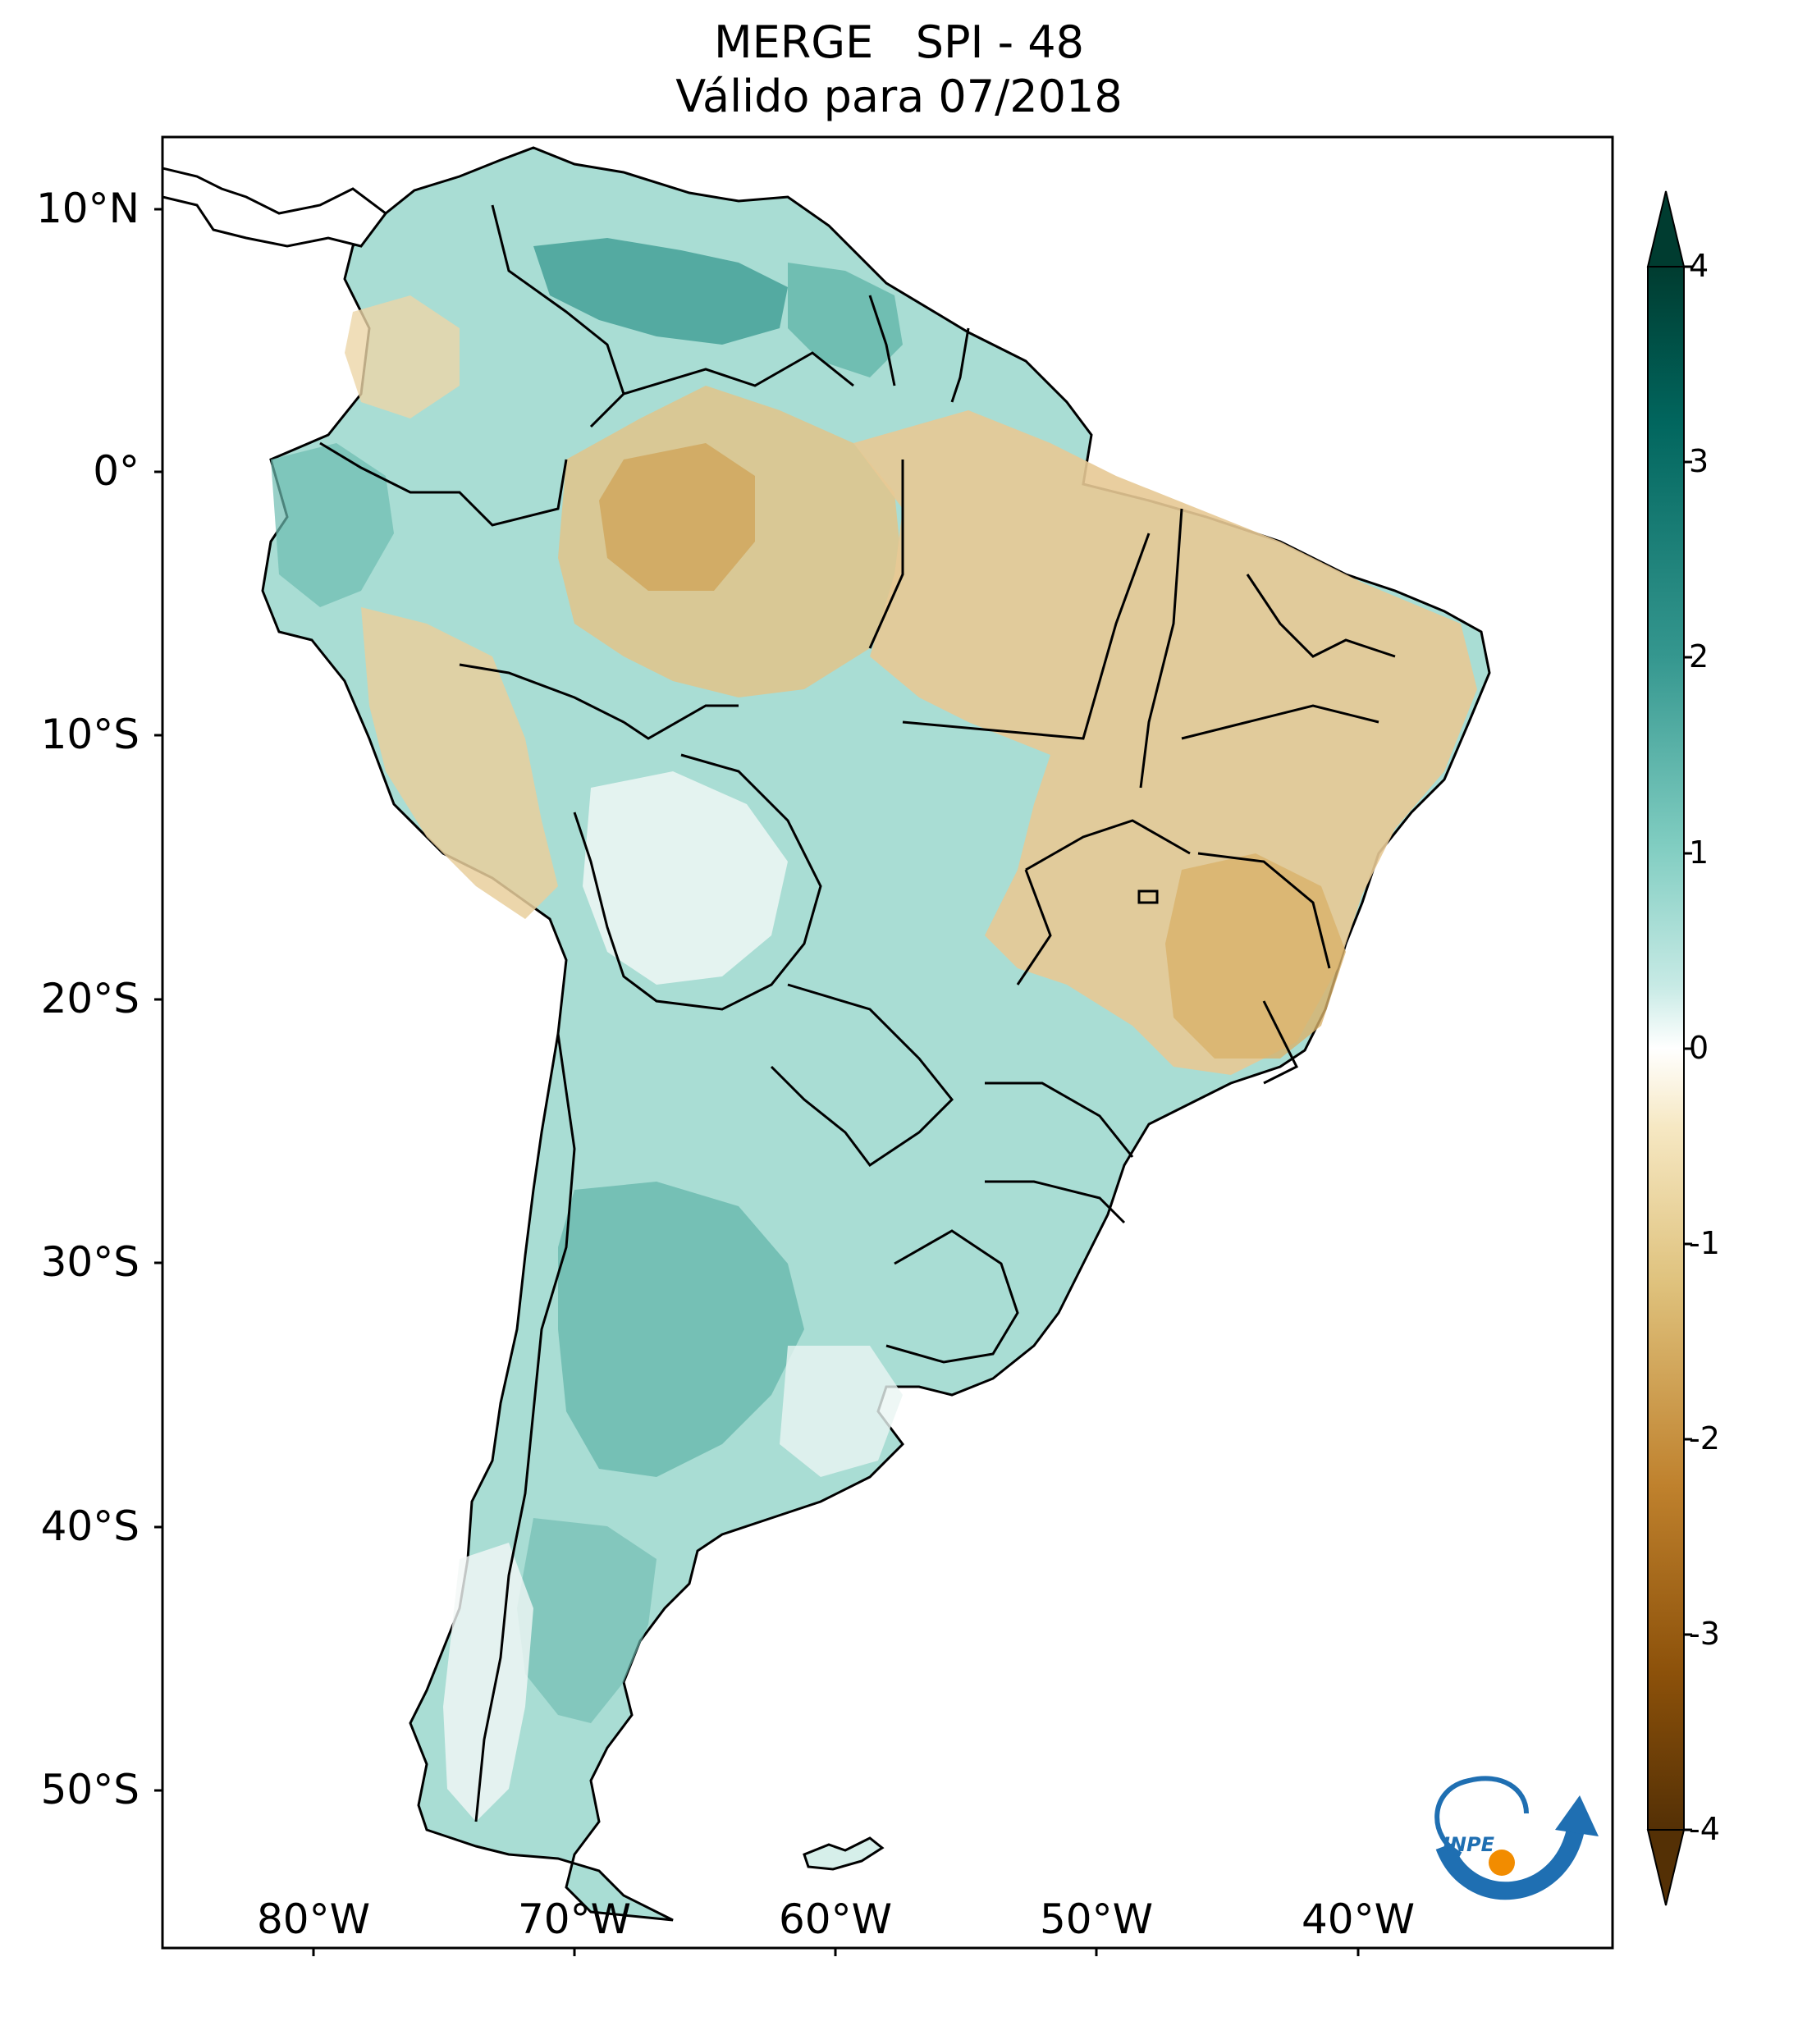 The width and height of the screenshot is (1798, 2044). Describe the element at coordinates (899, 42) in the screenshot. I see `map-title: MERGE SPI - 48` at that location.